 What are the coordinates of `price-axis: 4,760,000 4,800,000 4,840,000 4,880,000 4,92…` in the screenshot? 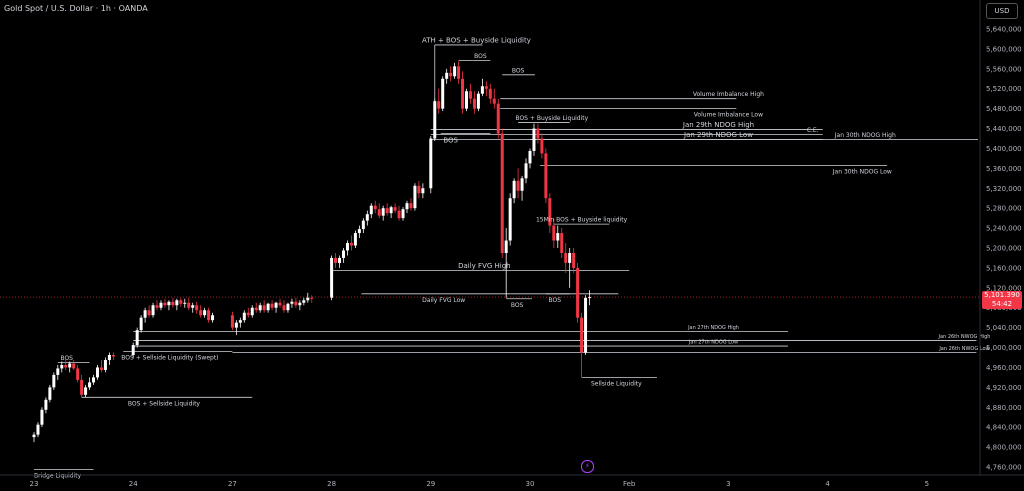 It's located at (1000, 237).